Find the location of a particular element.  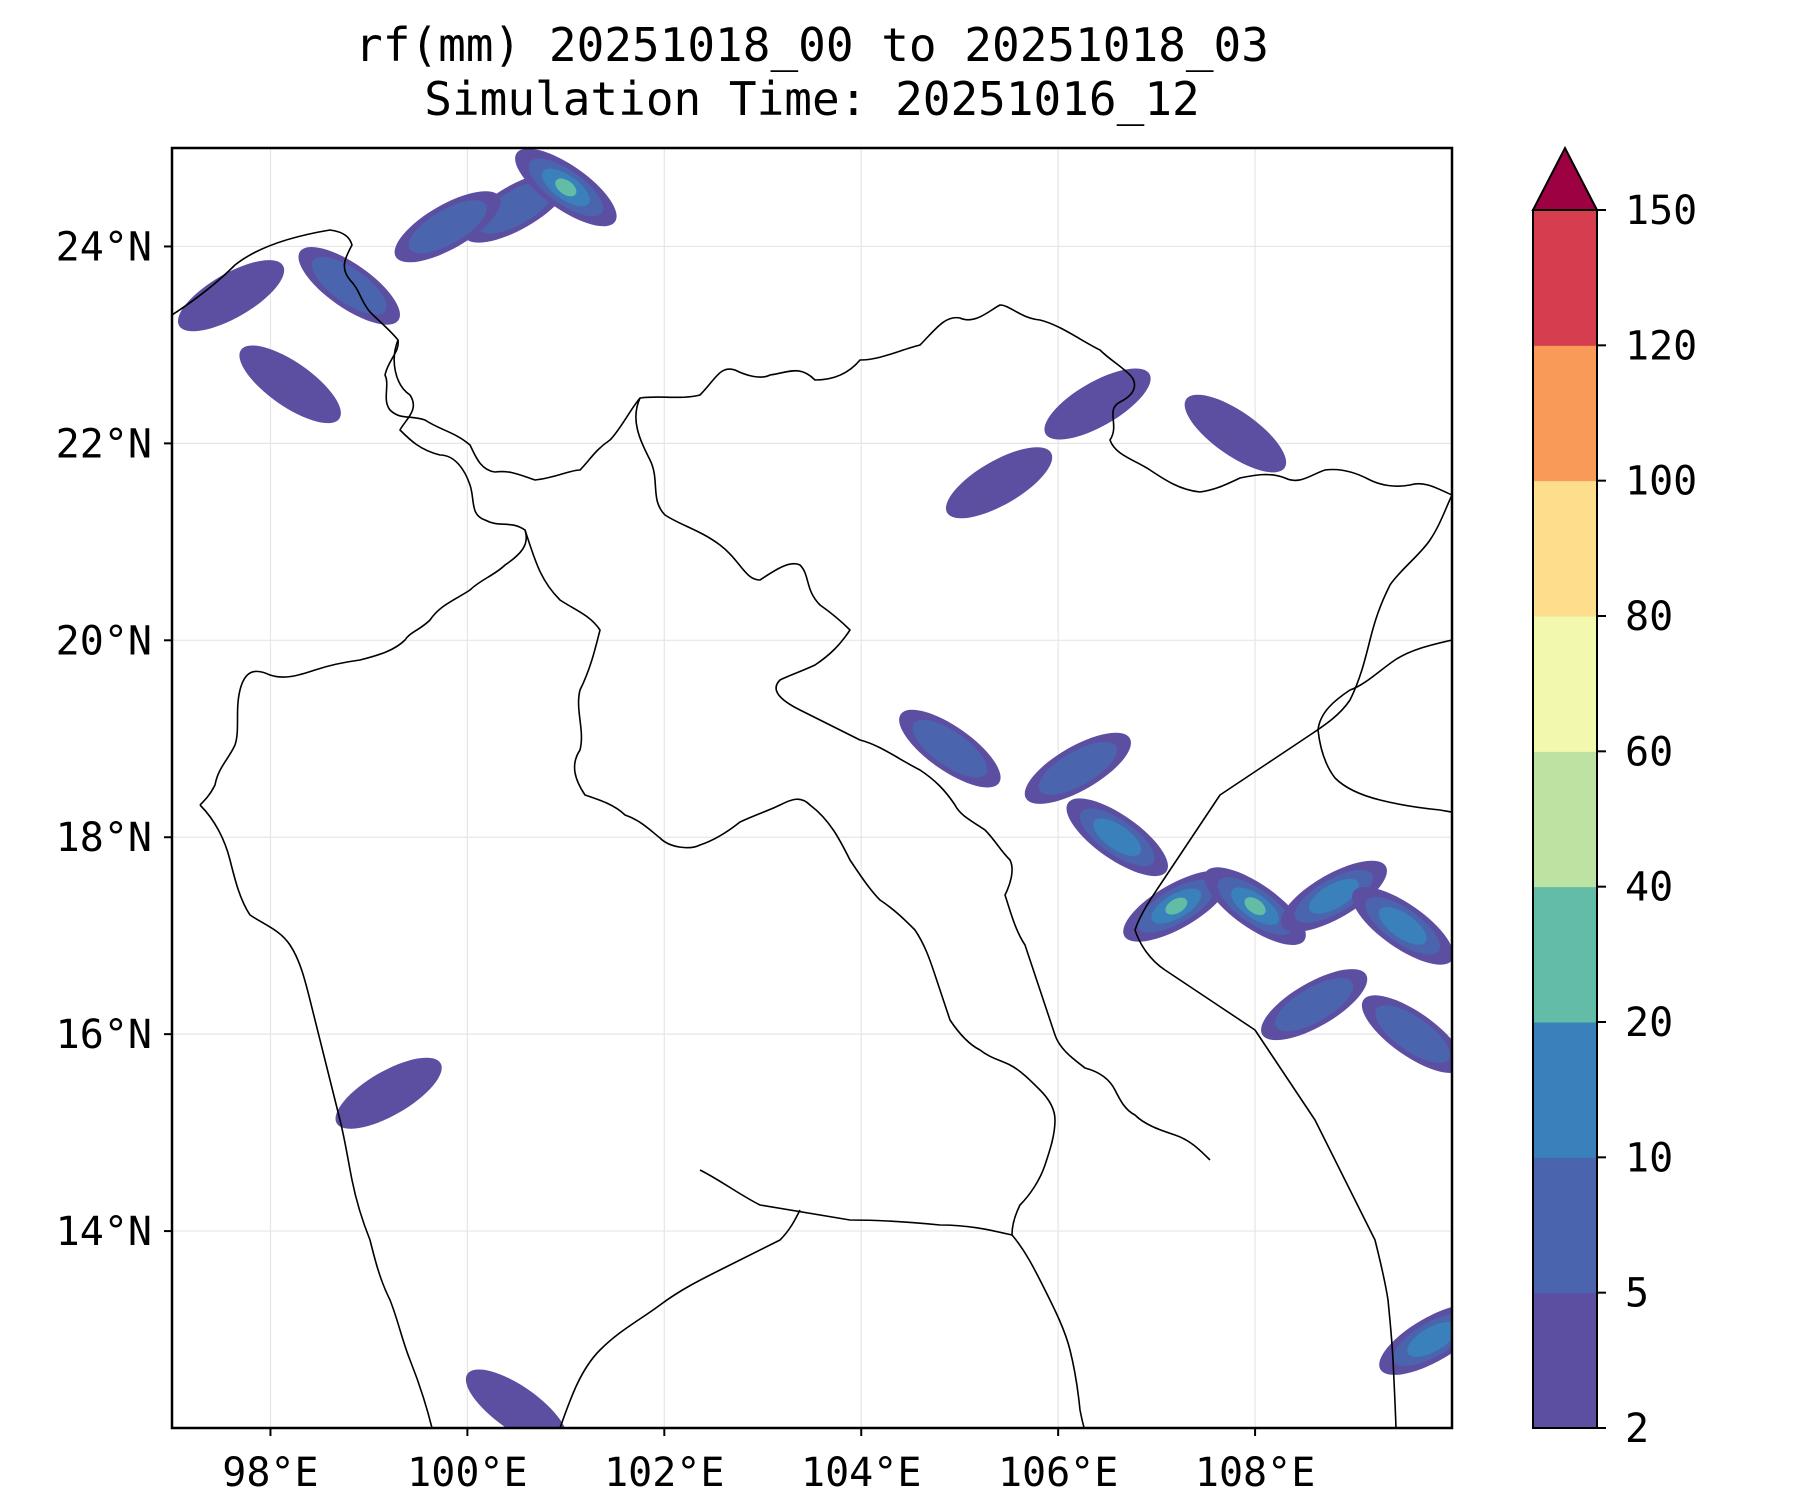

colorbar-label: 150 is located at coordinates (1661, 211).